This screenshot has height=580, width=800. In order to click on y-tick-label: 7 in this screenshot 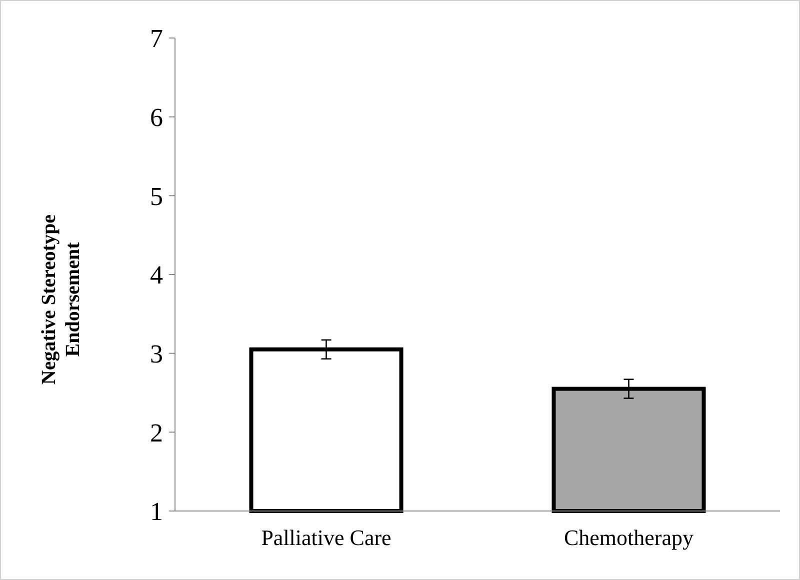, I will do `click(156, 39)`.